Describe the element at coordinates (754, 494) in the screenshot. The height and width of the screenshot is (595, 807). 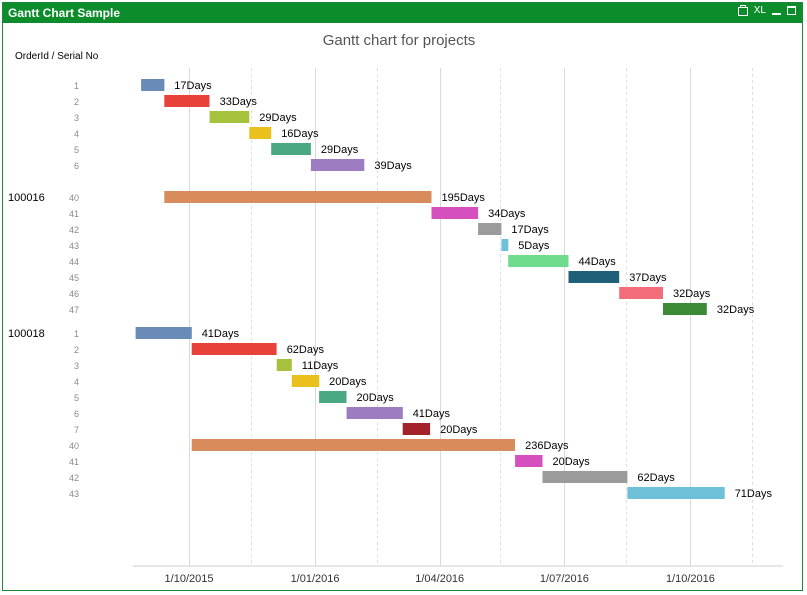
I see `duration-label: 71Days` at that location.